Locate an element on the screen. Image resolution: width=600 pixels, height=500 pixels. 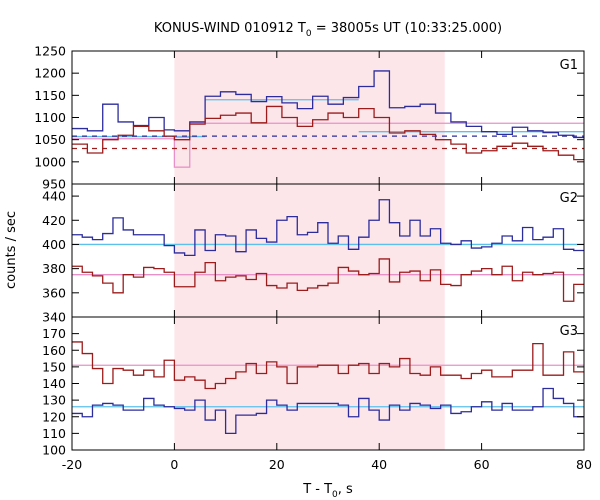
x-tick-label: 60 is located at coordinates (482, 464).